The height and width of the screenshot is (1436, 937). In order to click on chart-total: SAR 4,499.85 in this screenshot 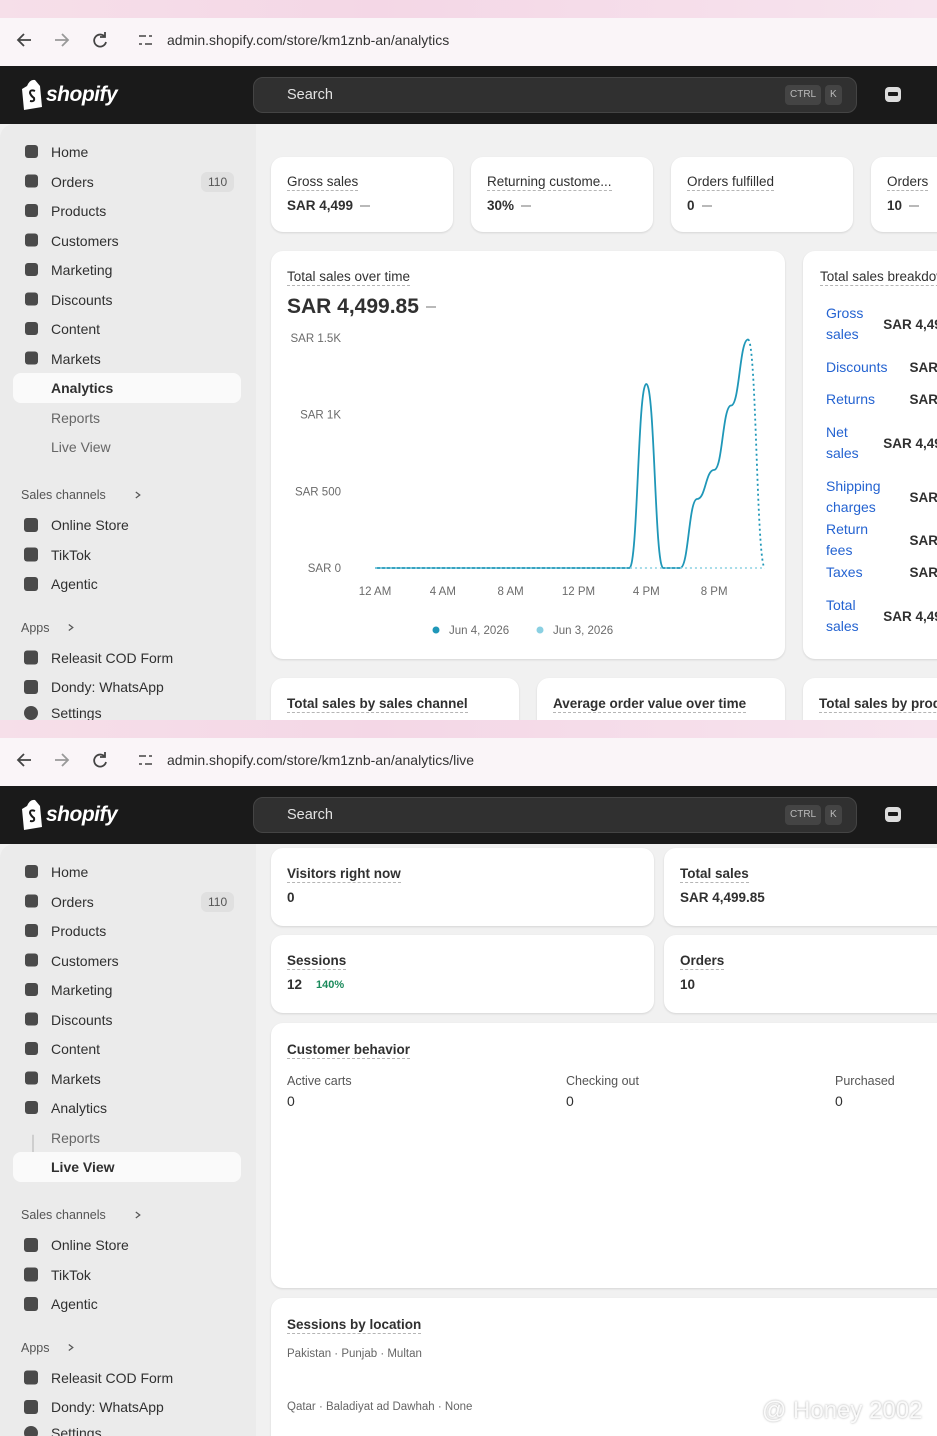, I will do `click(353, 306)`.